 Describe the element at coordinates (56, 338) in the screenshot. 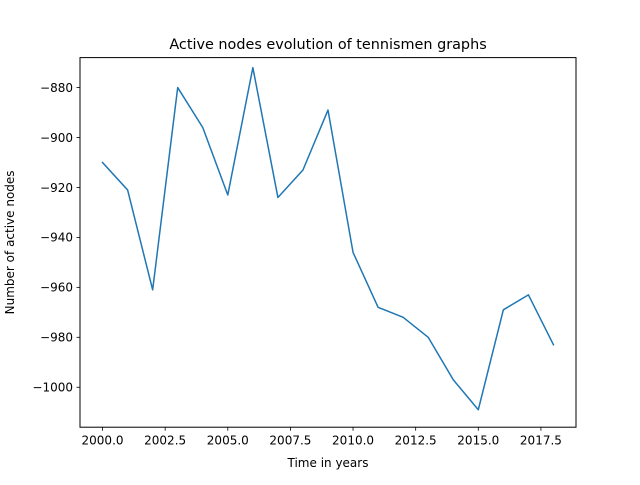

I see `y-tick-label: −980` at that location.